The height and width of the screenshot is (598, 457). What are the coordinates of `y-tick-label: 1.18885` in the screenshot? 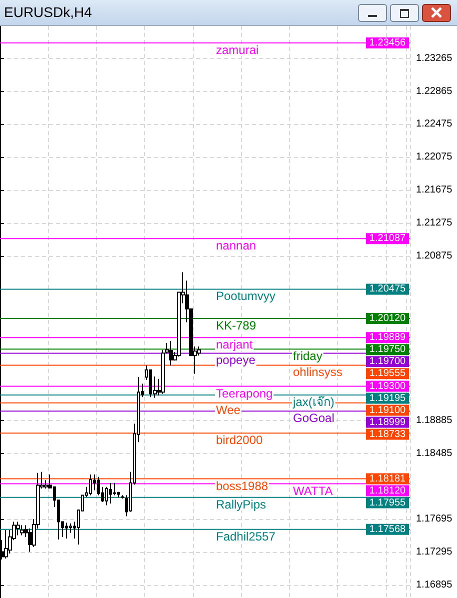 It's located at (434, 420).